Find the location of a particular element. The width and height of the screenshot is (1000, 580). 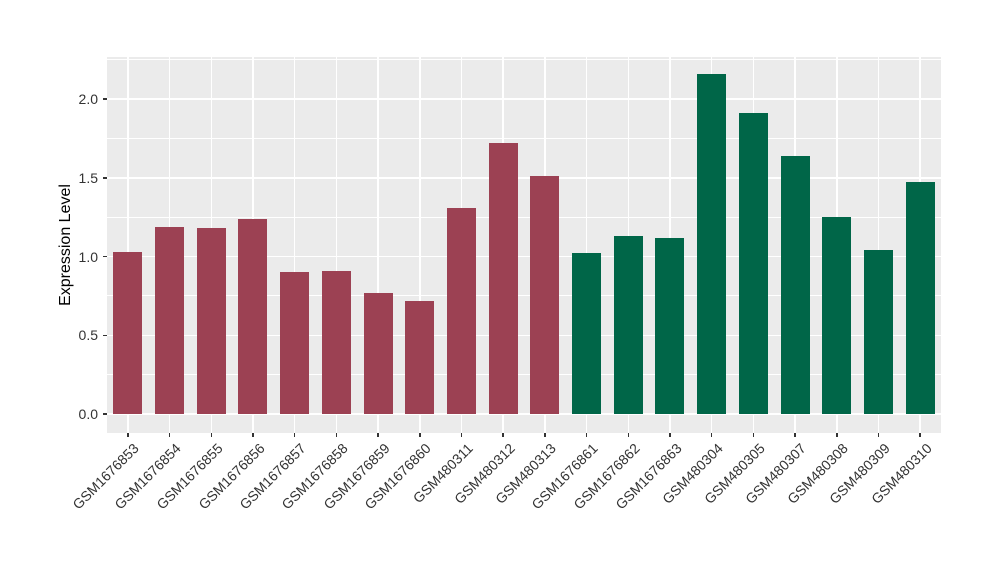

y-axis-title: Expression Level is located at coordinates (65, 245).